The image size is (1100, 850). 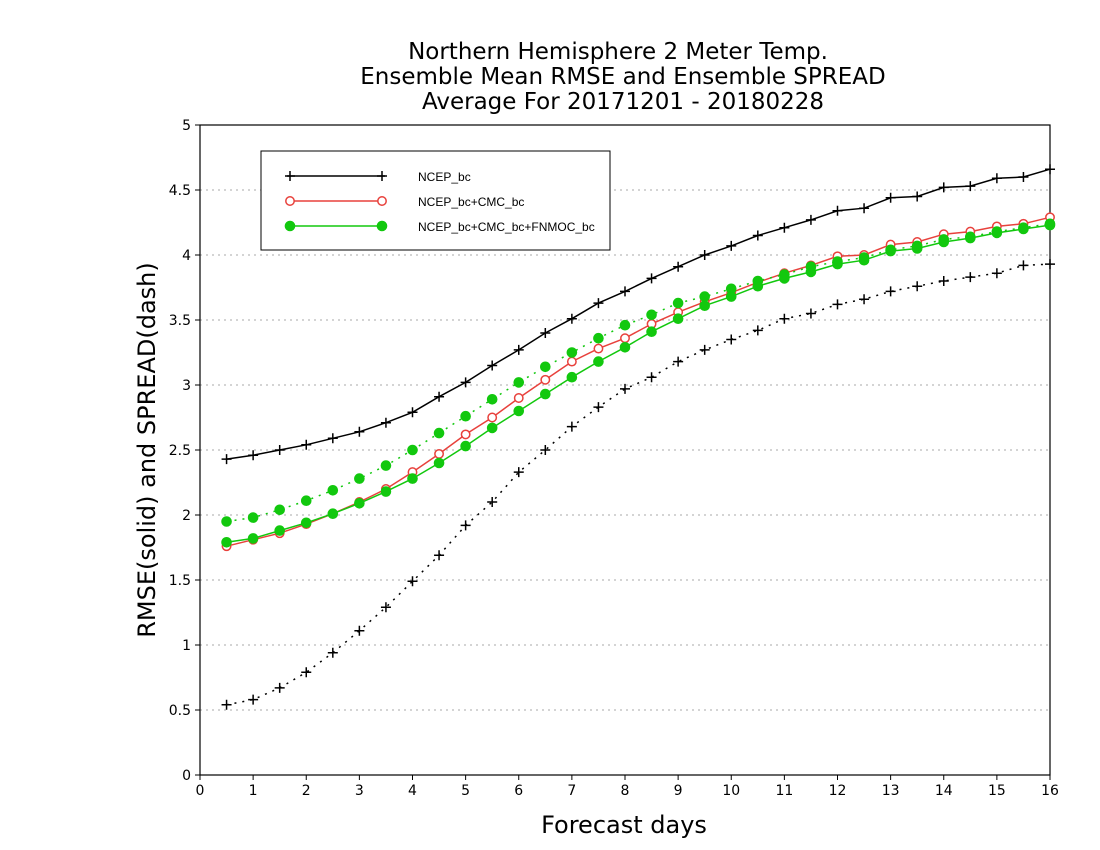 What do you see at coordinates (412, 791) in the screenshot?
I see `x-tick-label: 4` at bounding box center [412, 791].